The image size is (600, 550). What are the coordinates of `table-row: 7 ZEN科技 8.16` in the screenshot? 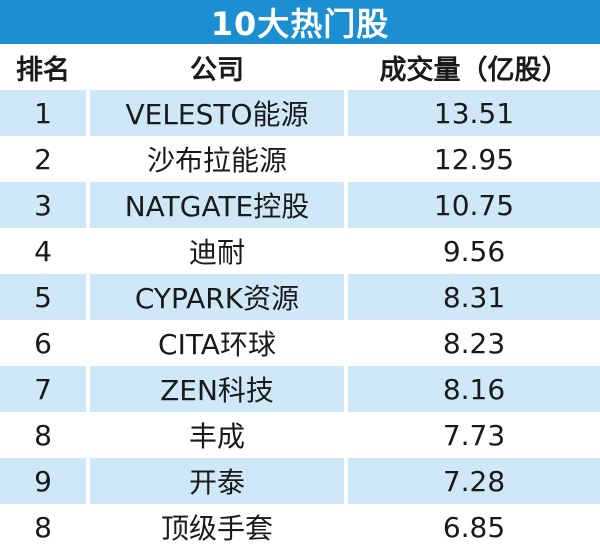 It's located at (300, 389).